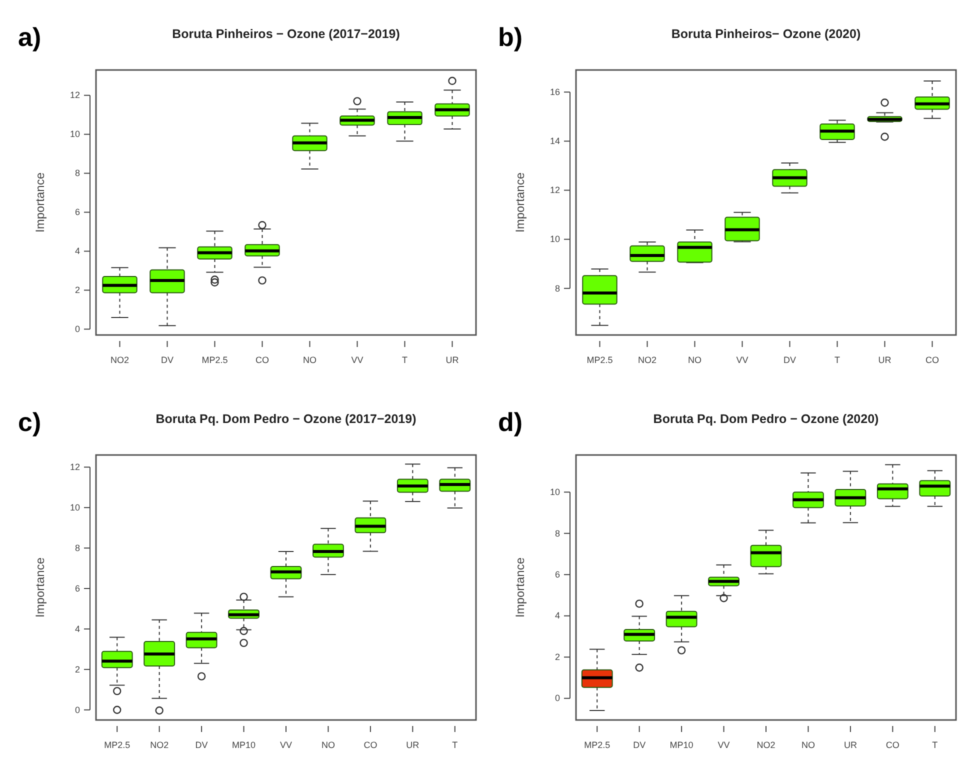 The width and height of the screenshot is (975, 780). Describe the element at coordinates (286, 419) in the screenshot. I see `chart-title: Boruta Pq. Dom Pedro − Ozone (2017−2019)` at that location.